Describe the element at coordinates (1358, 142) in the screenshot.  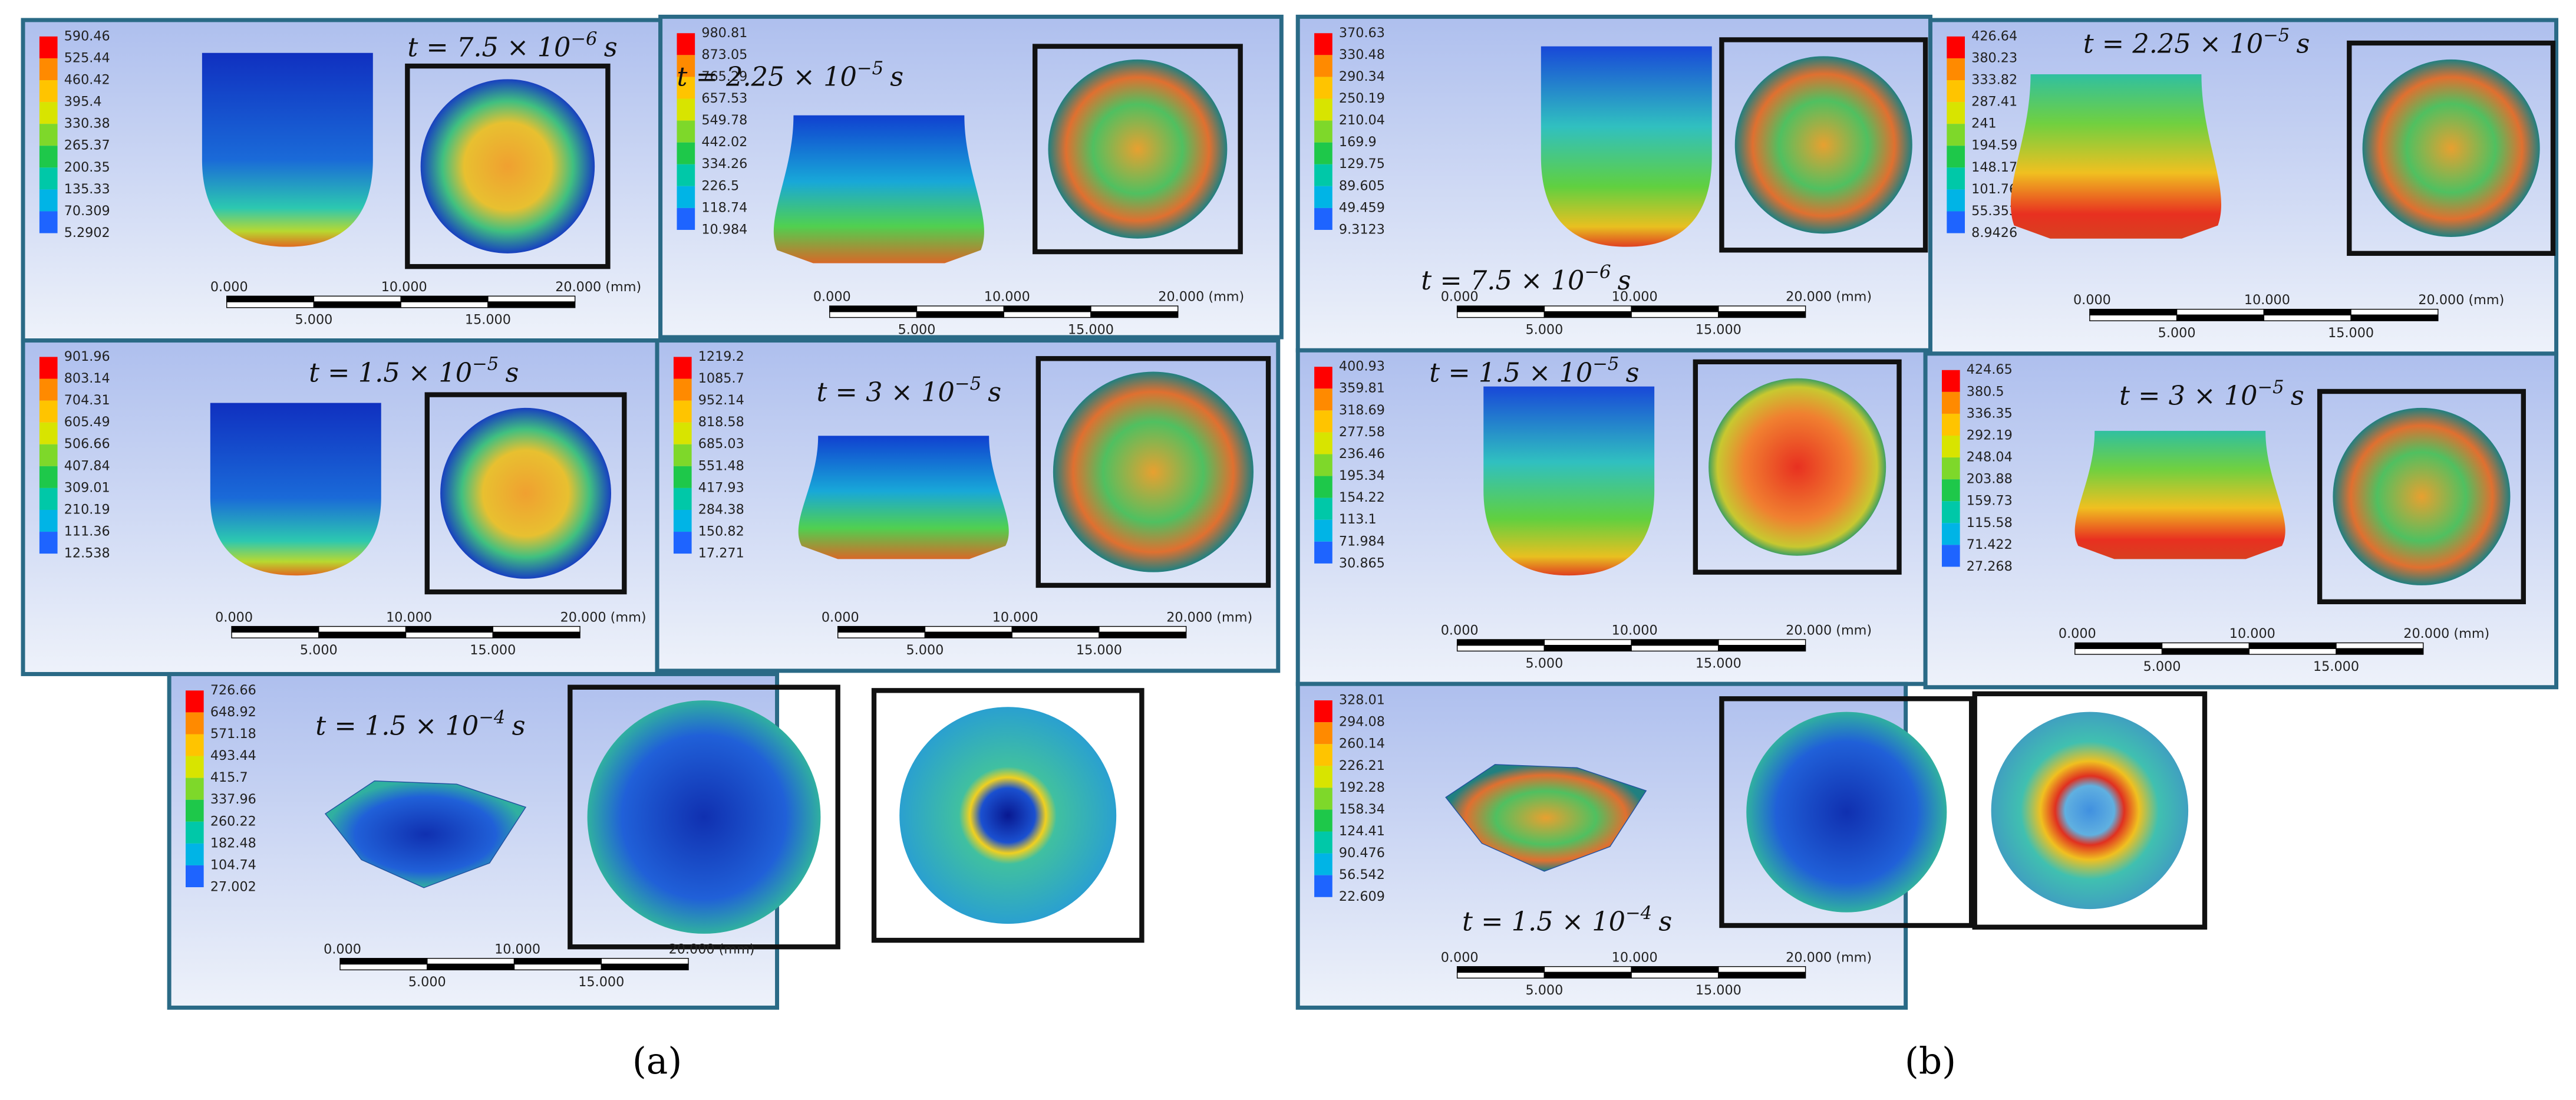
I see `legend-value: 169.9` at that location.